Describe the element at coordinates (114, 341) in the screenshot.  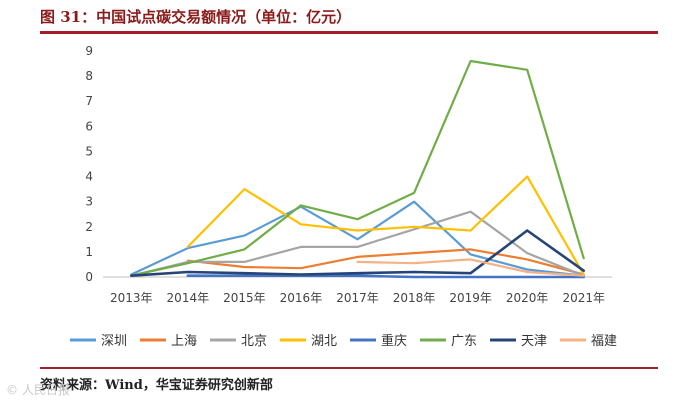
I see `legend-label: 深圳` at that location.